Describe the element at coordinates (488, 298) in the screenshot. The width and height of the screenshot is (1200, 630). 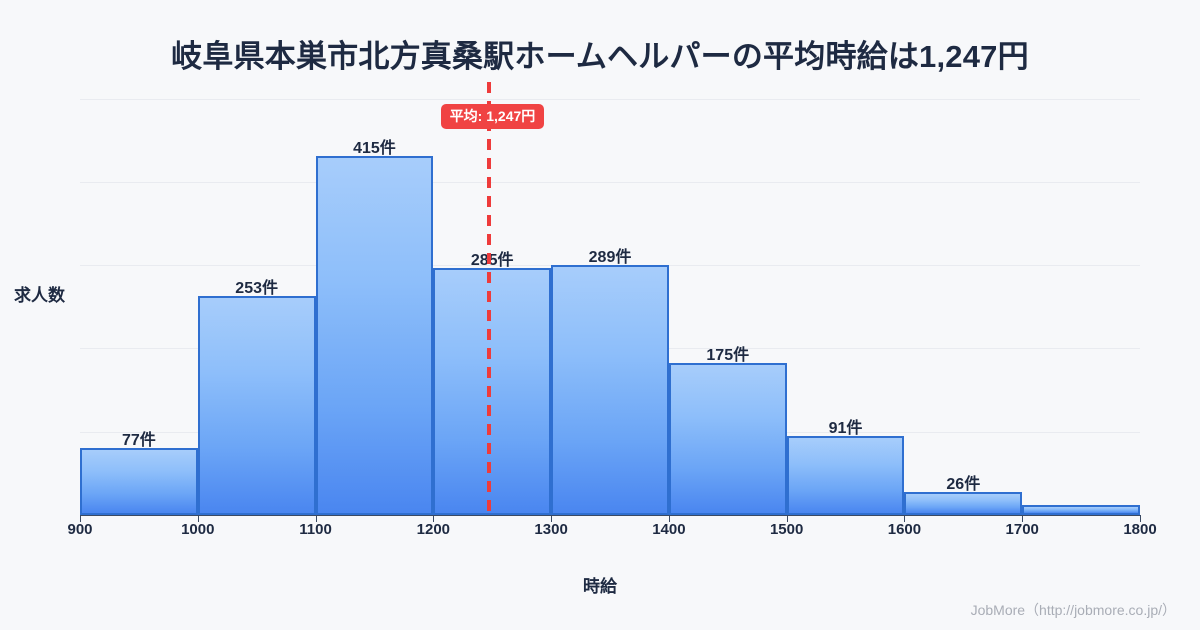
I see `average-line` at that location.